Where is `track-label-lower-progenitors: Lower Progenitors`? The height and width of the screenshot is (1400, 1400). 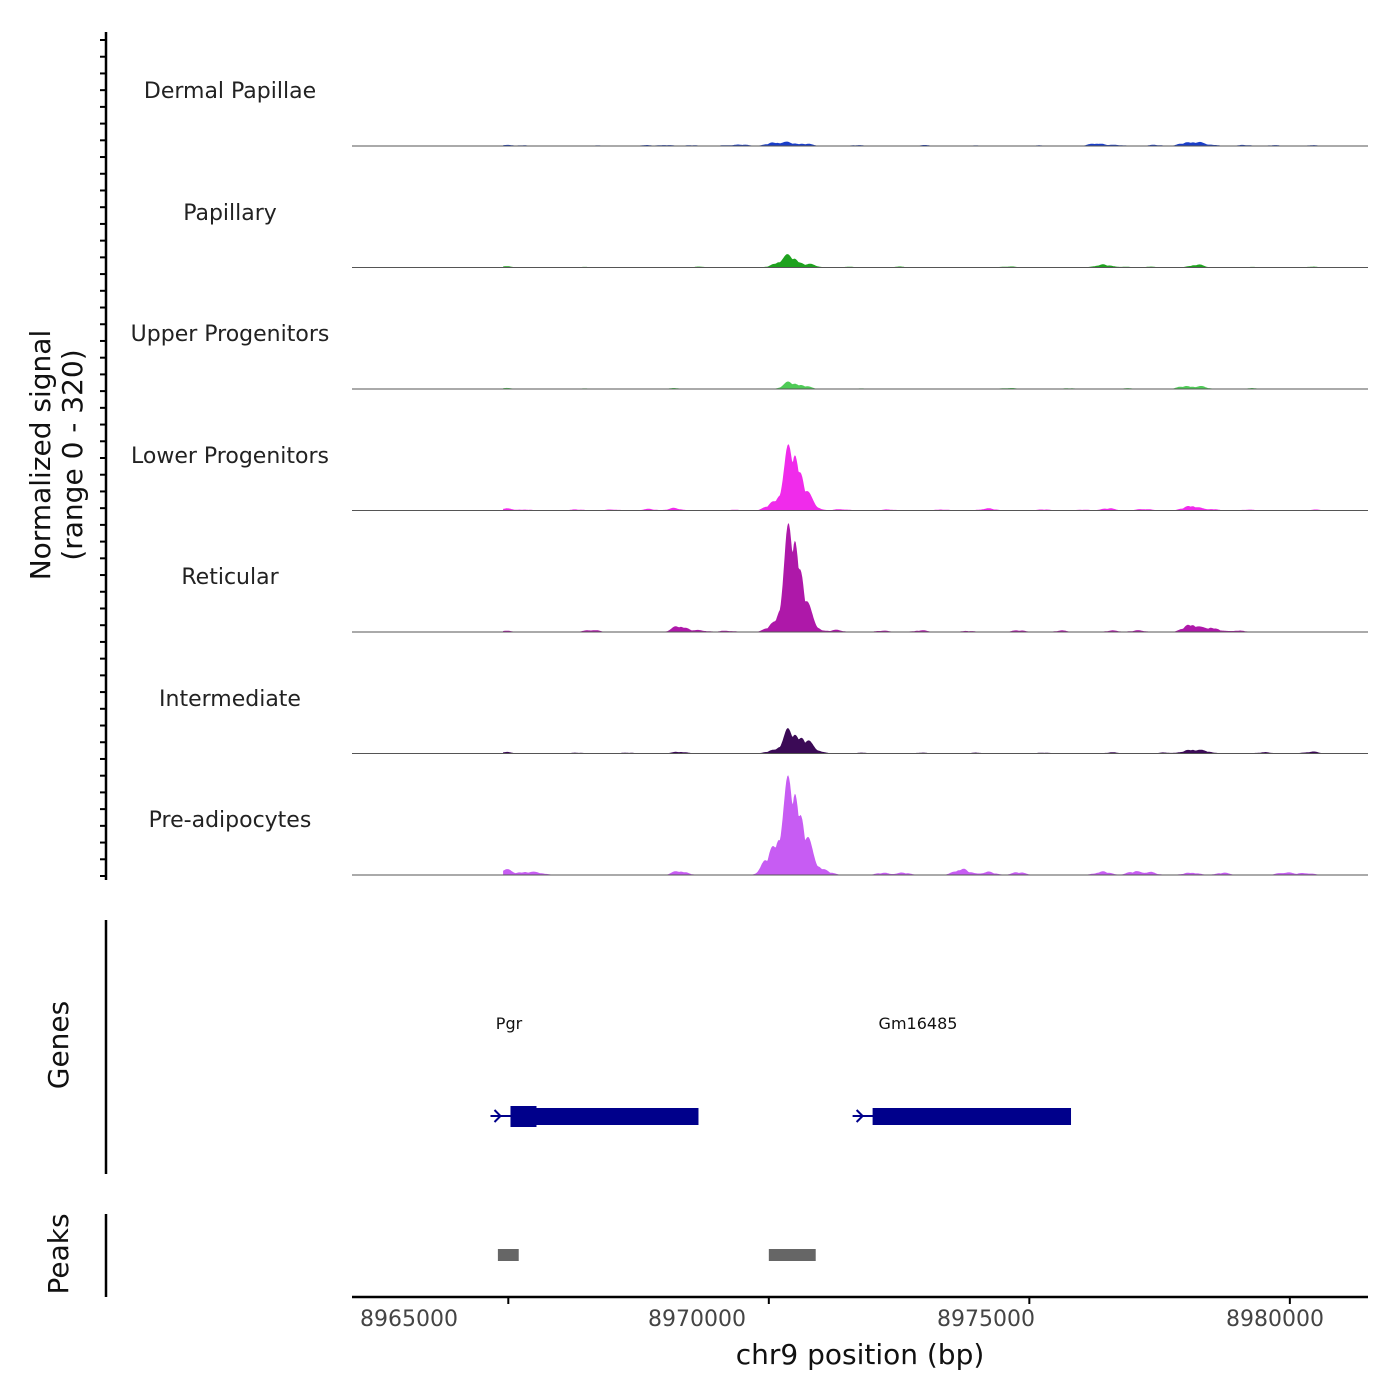 track-label-lower-progenitors: Lower Progenitors is located at coordinates (230, 456).